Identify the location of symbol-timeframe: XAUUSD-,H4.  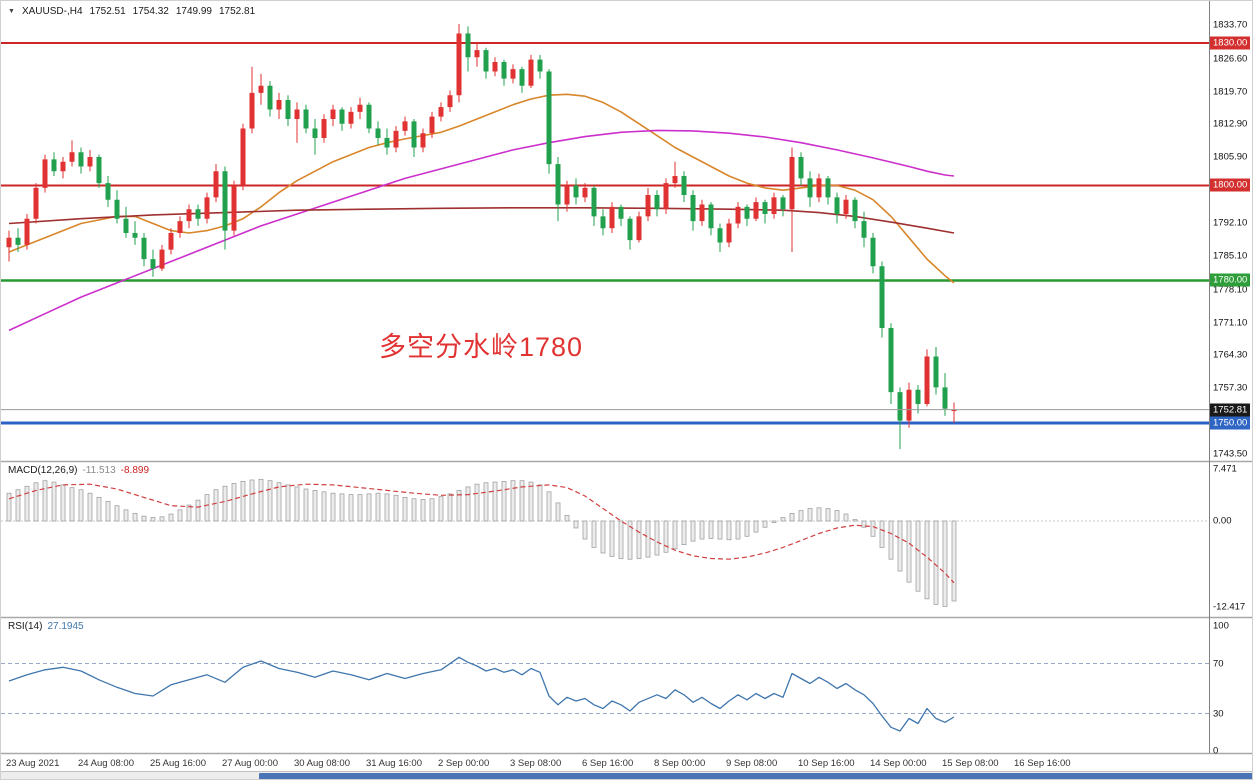
(52, 11).